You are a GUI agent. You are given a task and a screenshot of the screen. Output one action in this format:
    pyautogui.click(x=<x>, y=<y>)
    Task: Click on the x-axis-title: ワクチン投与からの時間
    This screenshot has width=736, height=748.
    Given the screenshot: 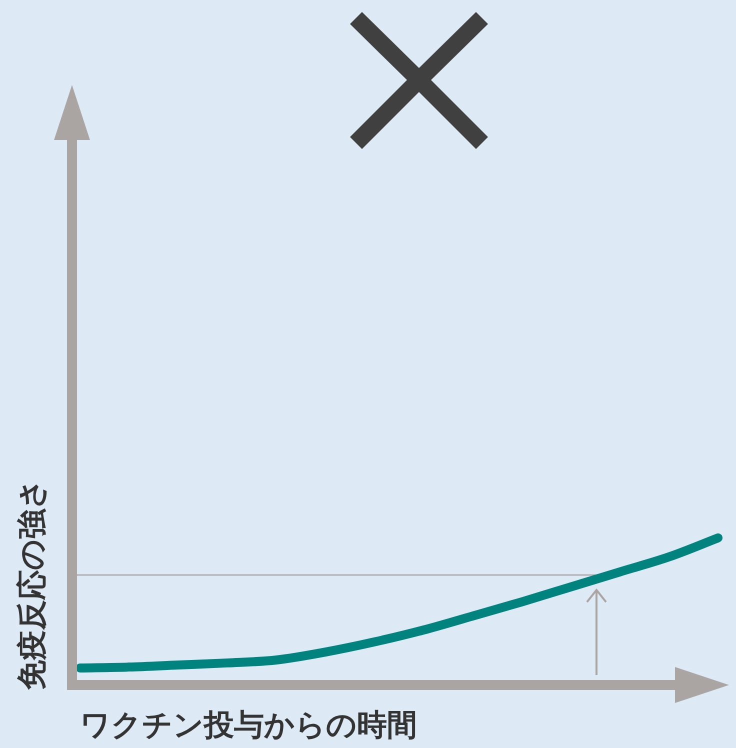 What is the action you would take?
    pyautogui.click(x=248, y=725)
    